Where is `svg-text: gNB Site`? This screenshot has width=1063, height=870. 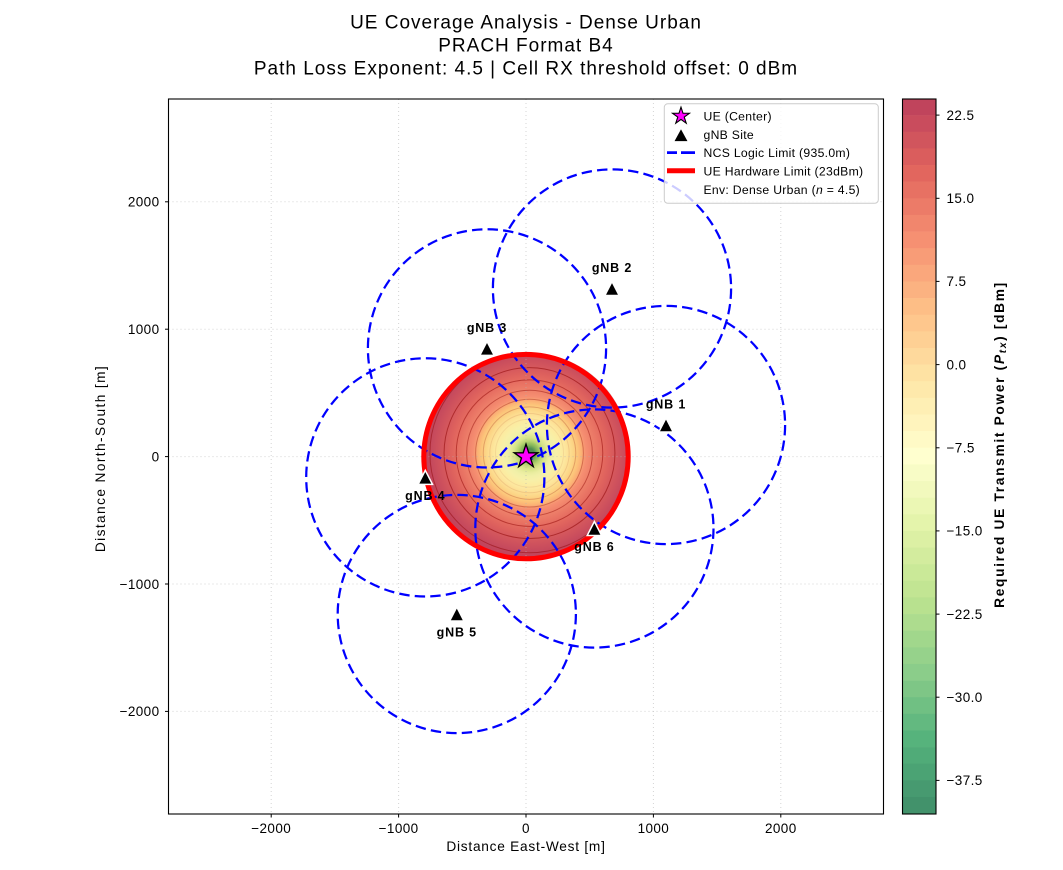
svg-text: gNB Site is located at coordinates (729, 135).